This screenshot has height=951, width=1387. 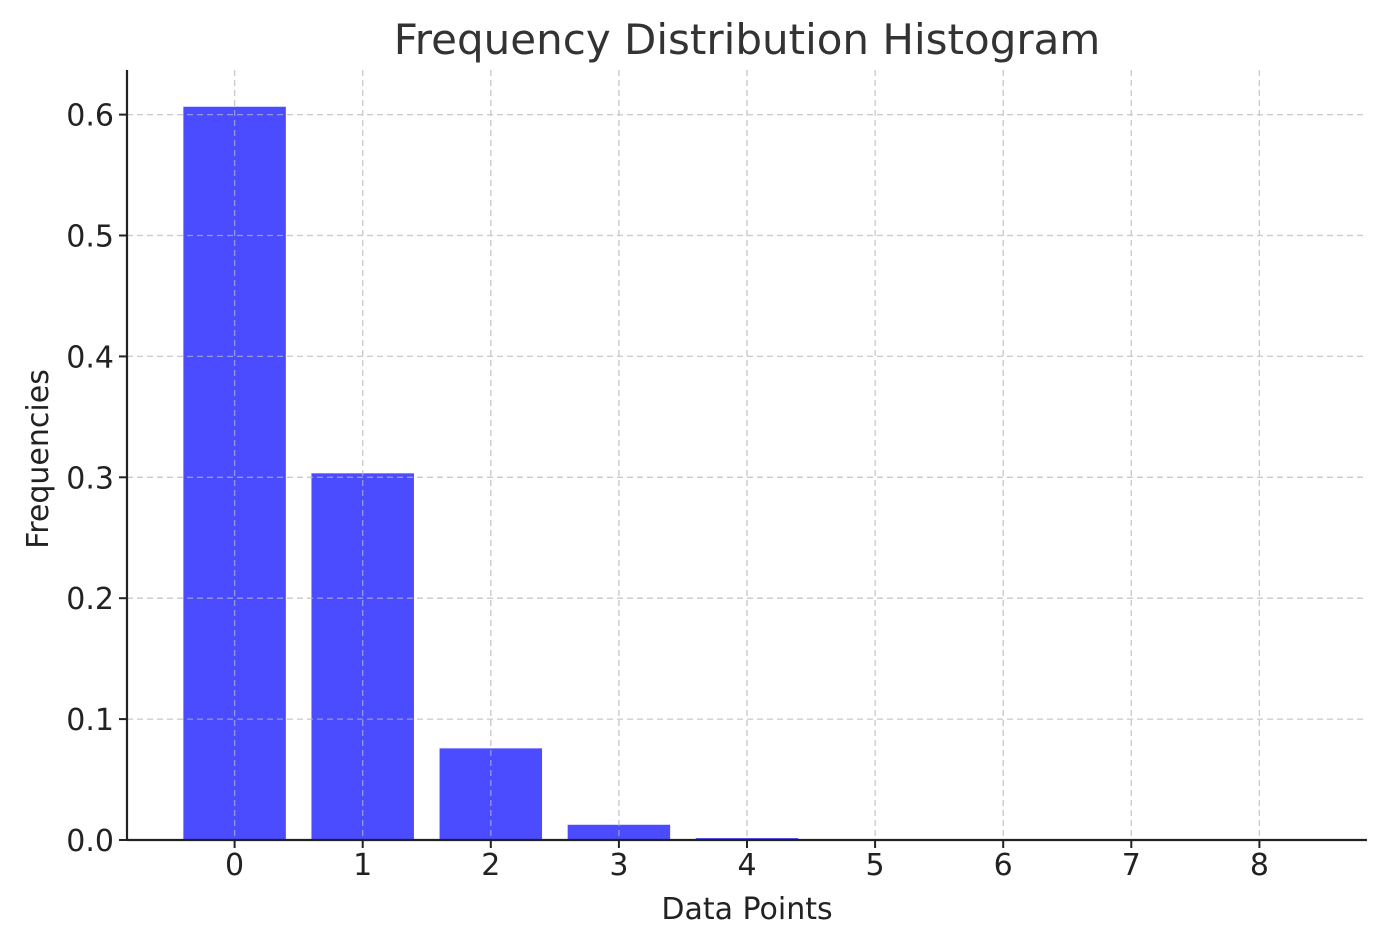 What do you see at coordinates (746, 865) in the screenshot?
I see `x-tick-label: 4` at bounding box center [746, 865].